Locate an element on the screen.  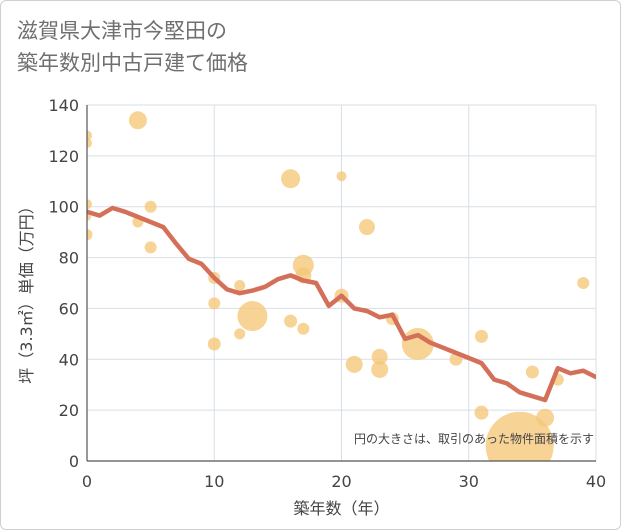
y-tick-label: 80 is located at coordinates (69, 258).